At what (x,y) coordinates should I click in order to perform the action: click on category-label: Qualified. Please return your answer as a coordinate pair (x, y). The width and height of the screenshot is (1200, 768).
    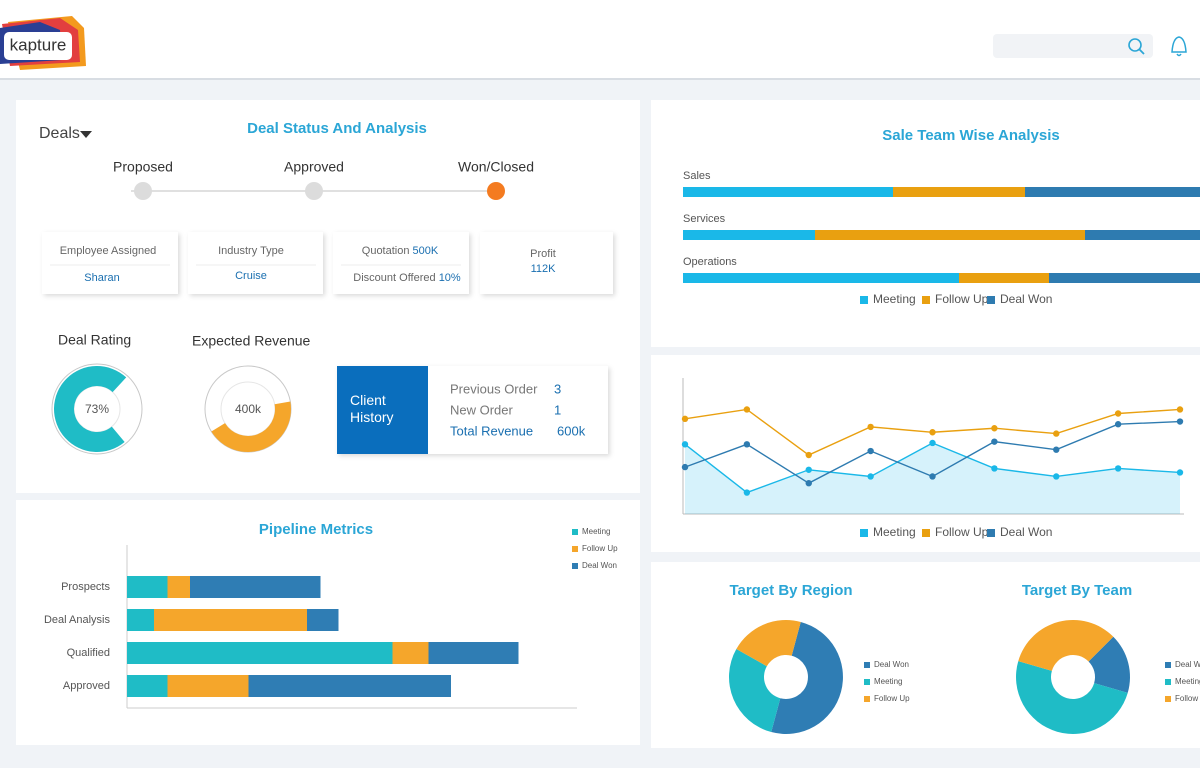
    Looking at the image, I should click on (88, 653).